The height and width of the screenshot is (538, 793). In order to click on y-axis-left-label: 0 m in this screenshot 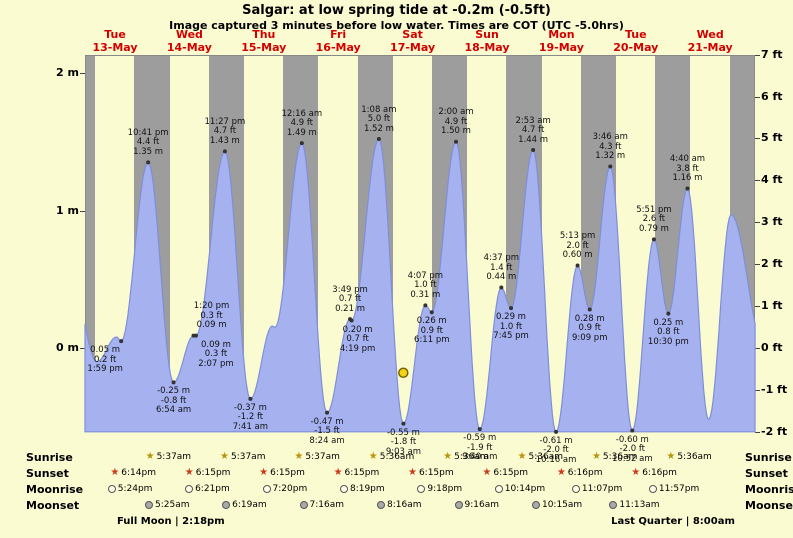, I will do `click(67, 347)`.